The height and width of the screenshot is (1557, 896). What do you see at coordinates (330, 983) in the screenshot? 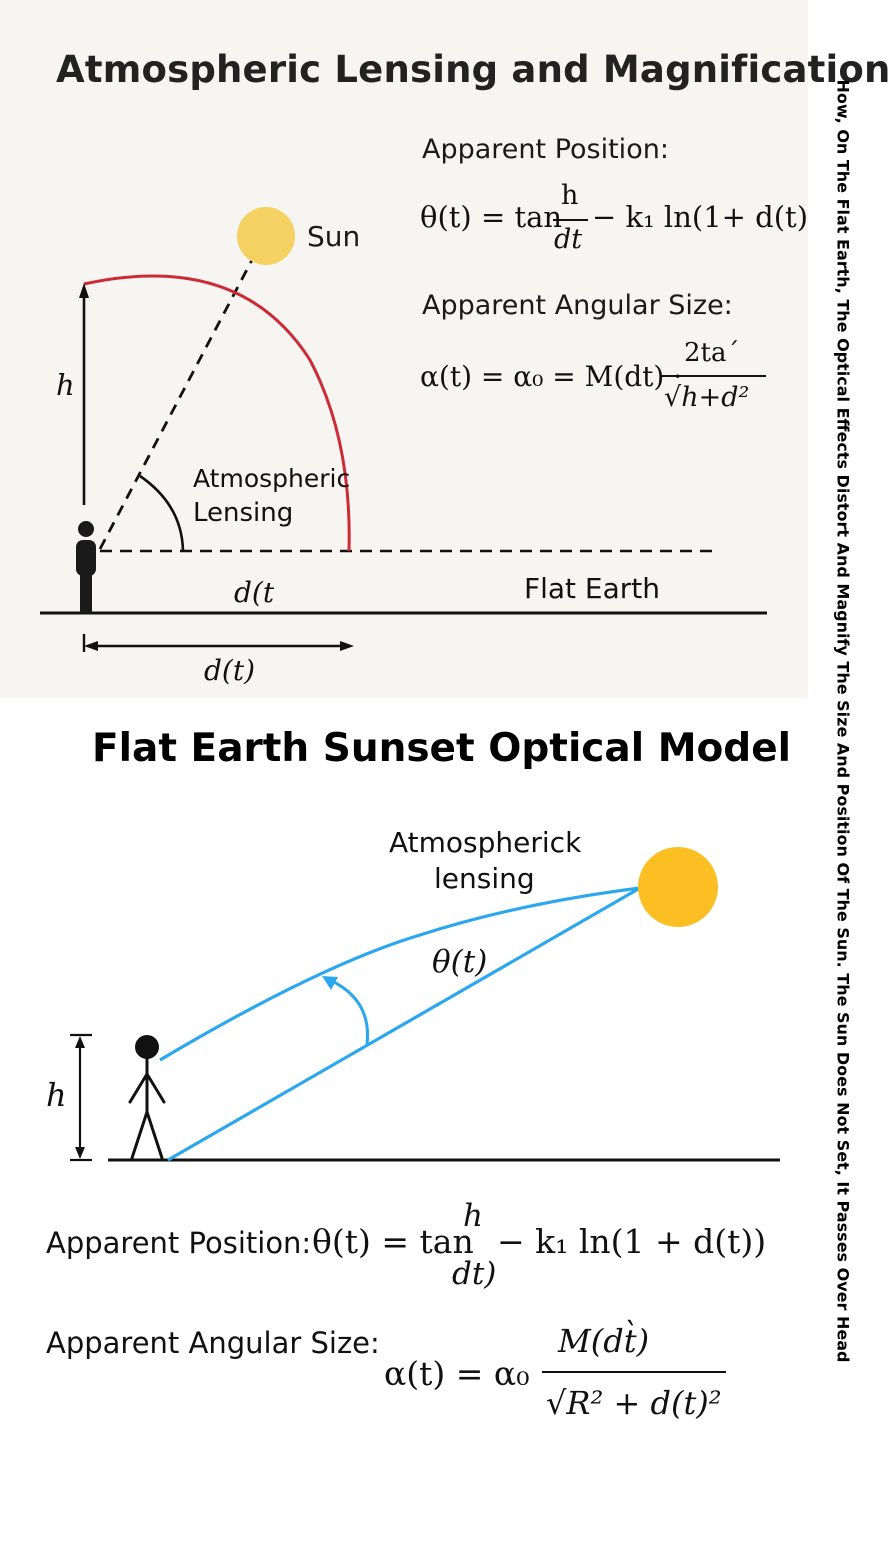
I see `bottom-theta-arrowhead` at bounding box center [330, 983].